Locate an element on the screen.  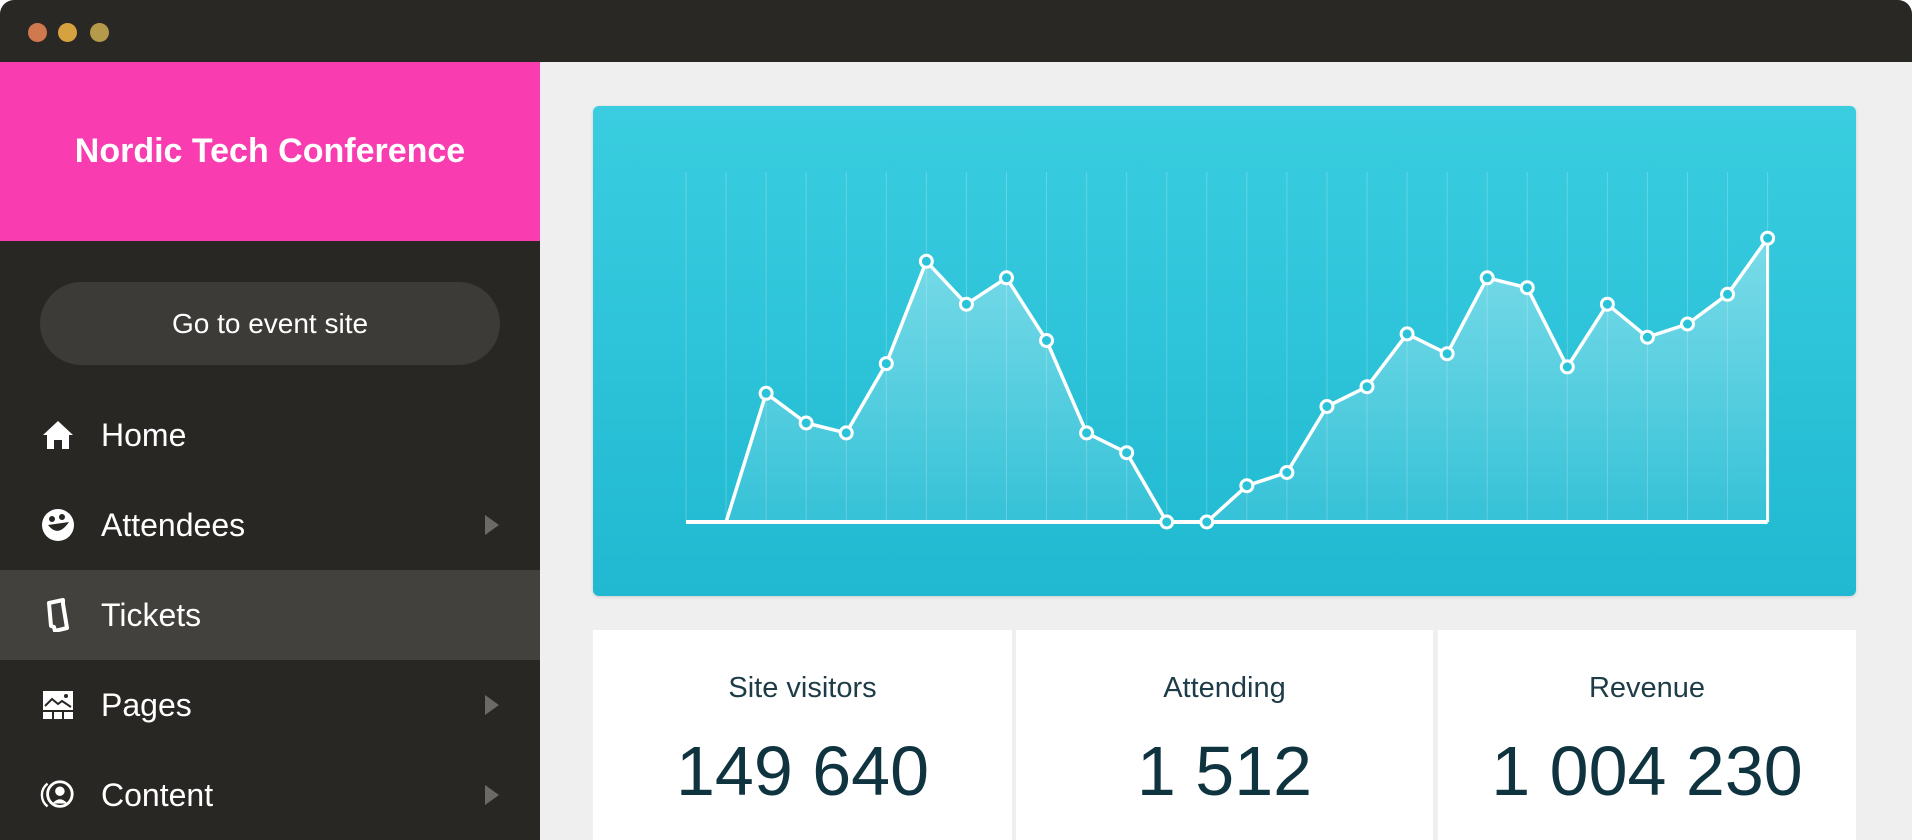
sidebar-item-label: Attendees is located at coordinates (173, 524).